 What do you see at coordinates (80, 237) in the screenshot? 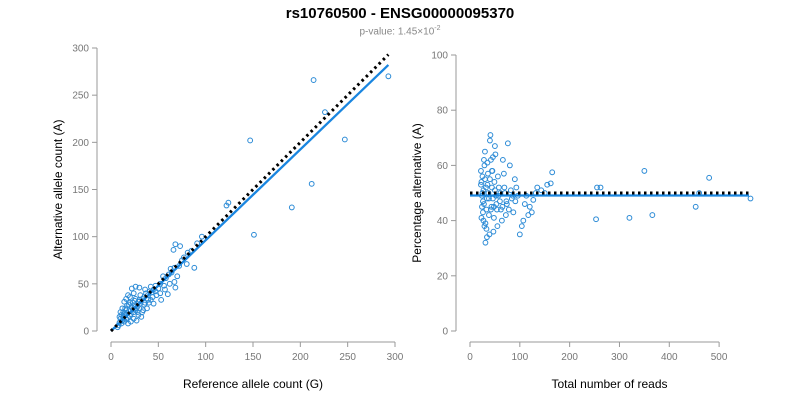
I see `plot1-y-tick-label: 100` at bounding box center [80, 237].